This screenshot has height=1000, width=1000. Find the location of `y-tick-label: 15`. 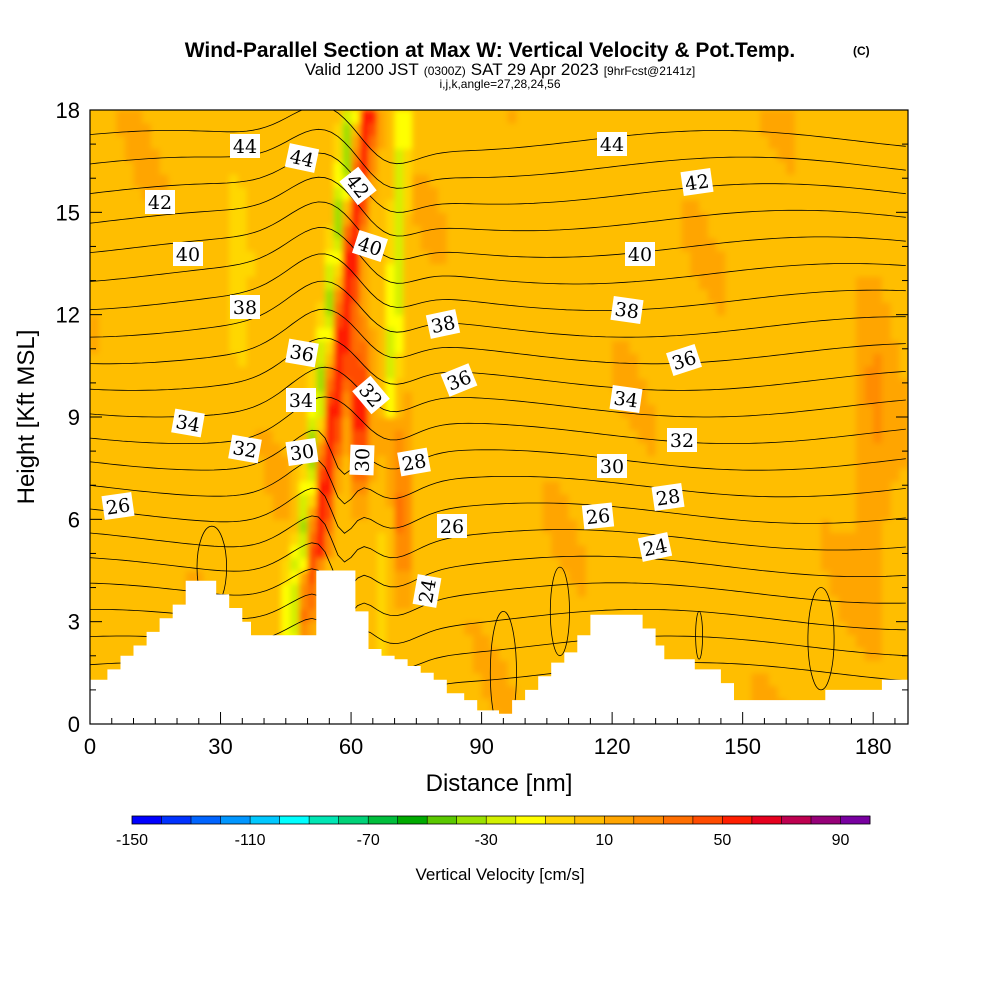

y-tick-label: 15 is located at coordinates (68, 212).